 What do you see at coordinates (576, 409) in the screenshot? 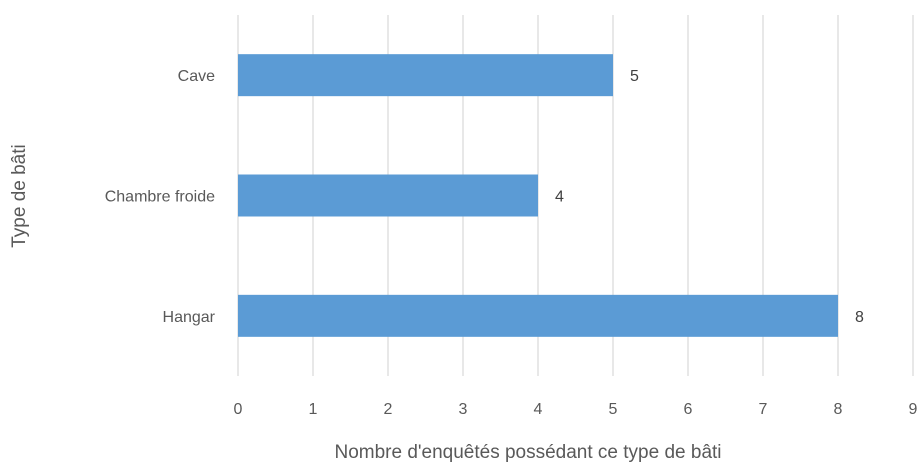
I see `x-axis-ticks: 0 1 2 3 4 5 6 7 8 9` at bounding box center [576, 409].